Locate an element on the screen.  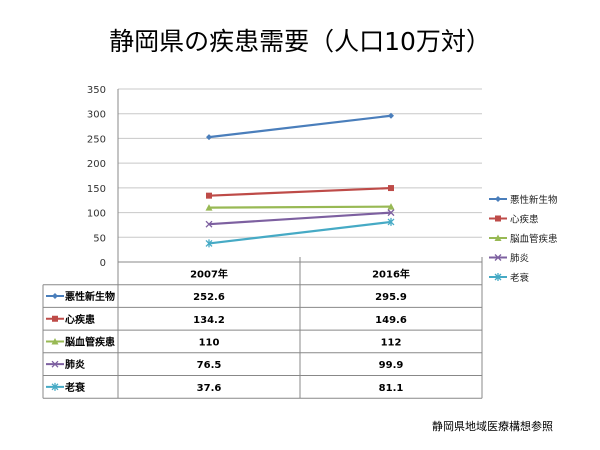
source-note: 静岡県地域医療構想参照 is located at coordinates (492, 426).